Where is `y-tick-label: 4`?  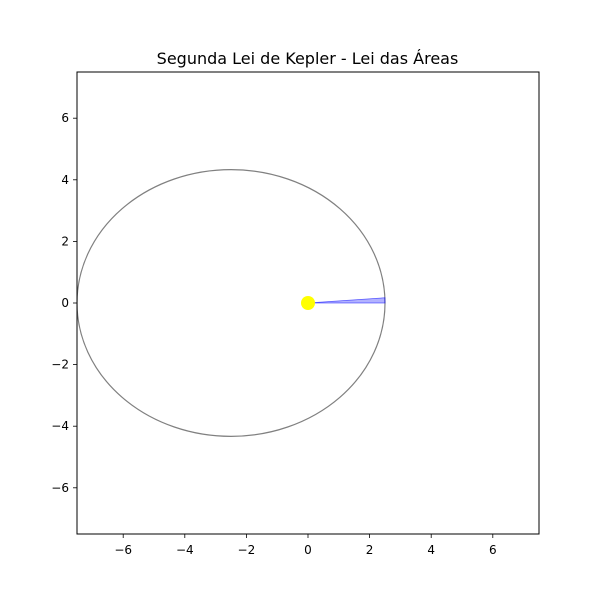 y-tick-label: 4 is located at coordinates (65, 180).